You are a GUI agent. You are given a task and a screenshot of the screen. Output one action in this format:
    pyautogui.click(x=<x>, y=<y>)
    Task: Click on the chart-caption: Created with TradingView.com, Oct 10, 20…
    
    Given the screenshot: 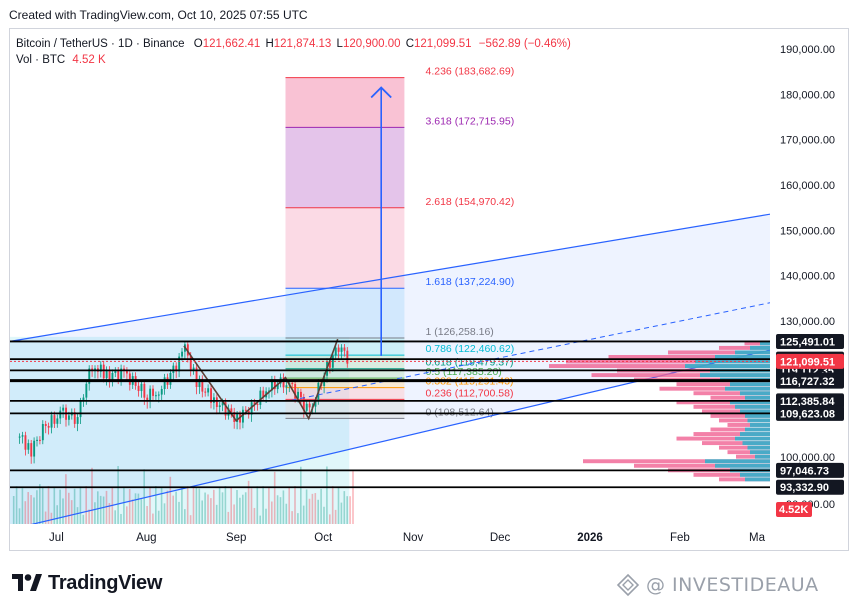 What is the action you would take?
    pyautogui.click(x=158, y=15)
    